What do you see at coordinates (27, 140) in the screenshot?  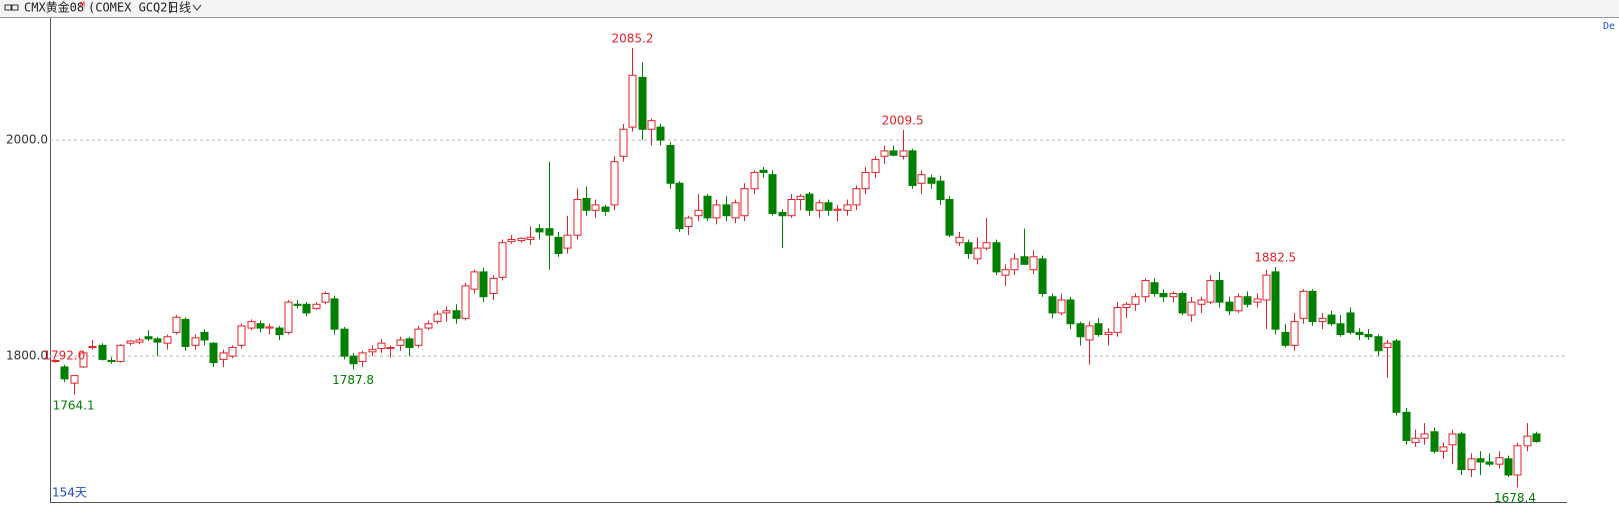 I see `y-tick-label: 2000.0` at bounding box center [27, 140].